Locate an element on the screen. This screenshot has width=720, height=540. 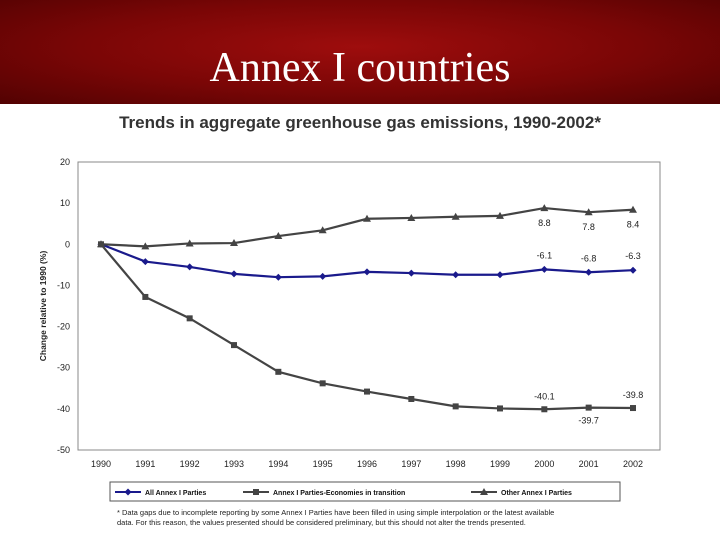
x-tick-label: 1990 is located at coordinates (101, 464).